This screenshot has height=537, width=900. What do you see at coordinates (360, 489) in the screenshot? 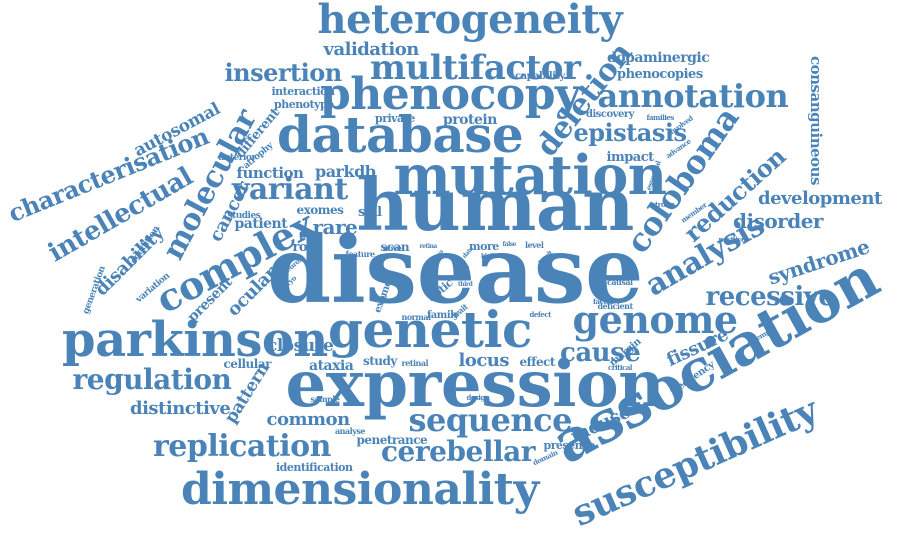
I see `word-dimensionality: dimensionality` at bounding box center [360, 489].